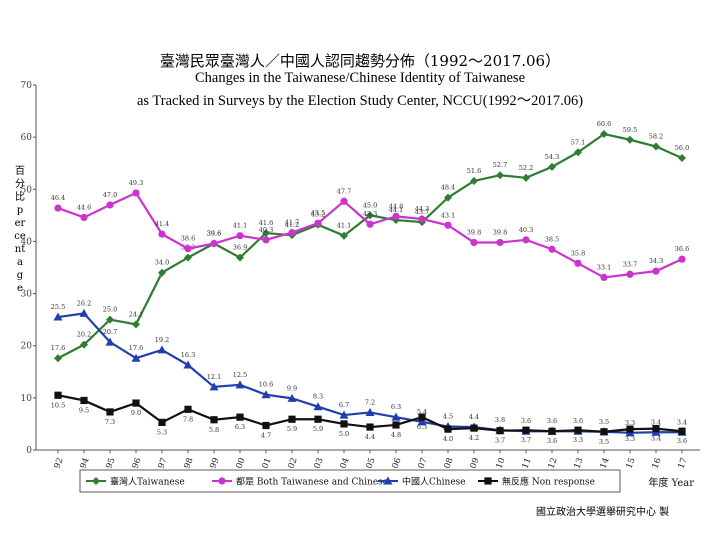 The image size is (720, 540). I want to click on data-label-series-3: 17.6, so click(136, 348).